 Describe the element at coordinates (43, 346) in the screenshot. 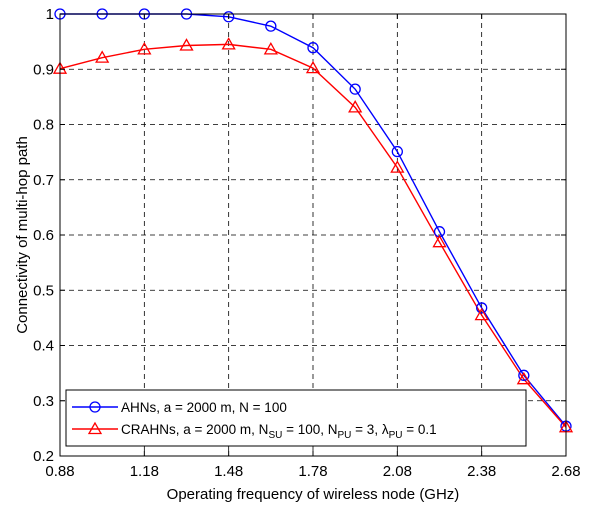

I see `y-tick-label: 0.4` at that location.